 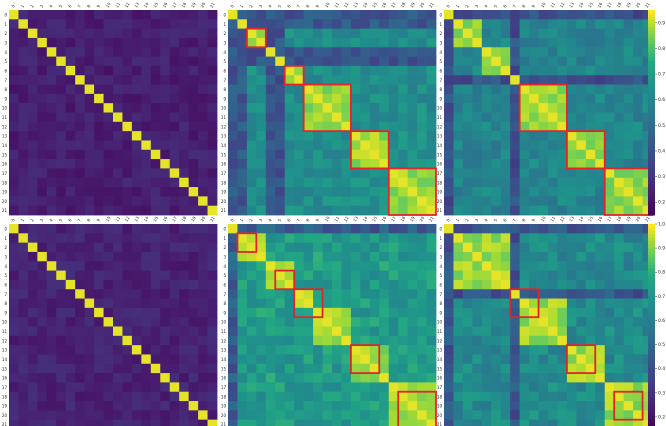 What do you see at coordinates (224, 396) in the screenshot?
I see `y-tick-label: 18` at bounding box center [224, 396].